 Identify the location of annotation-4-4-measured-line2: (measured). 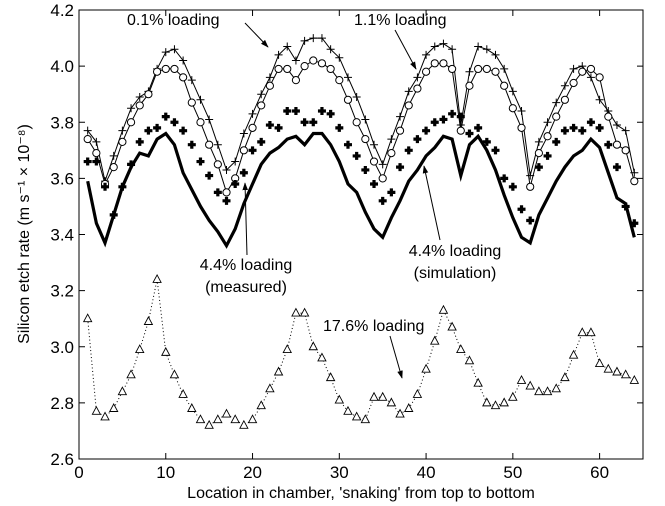
(246, 287).